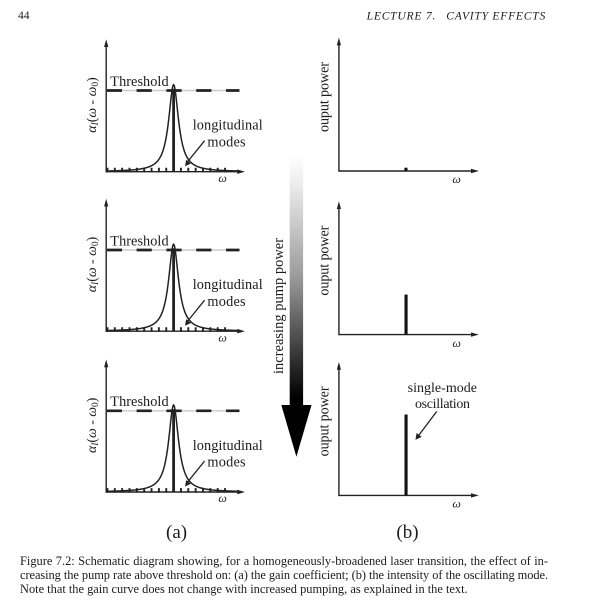  I want to click on svg-text: (b), so click(407, 532).